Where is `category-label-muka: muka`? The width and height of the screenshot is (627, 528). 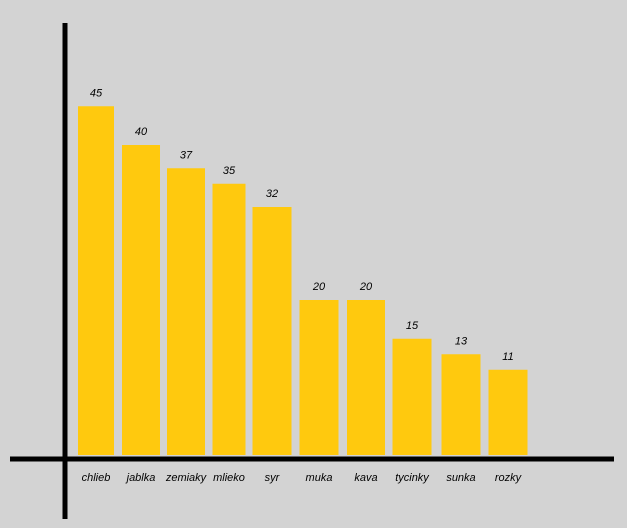
category-label-muka: muka is located at coordinates (319, 478).